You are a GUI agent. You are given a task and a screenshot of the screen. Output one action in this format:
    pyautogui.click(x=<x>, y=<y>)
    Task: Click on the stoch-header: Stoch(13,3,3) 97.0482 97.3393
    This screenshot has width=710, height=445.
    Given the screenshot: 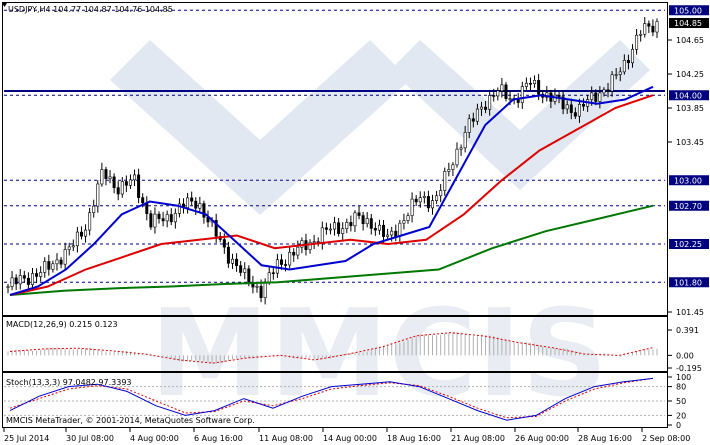 What is the action you would take?
    pyautogui.click(x=69, y=382)
    